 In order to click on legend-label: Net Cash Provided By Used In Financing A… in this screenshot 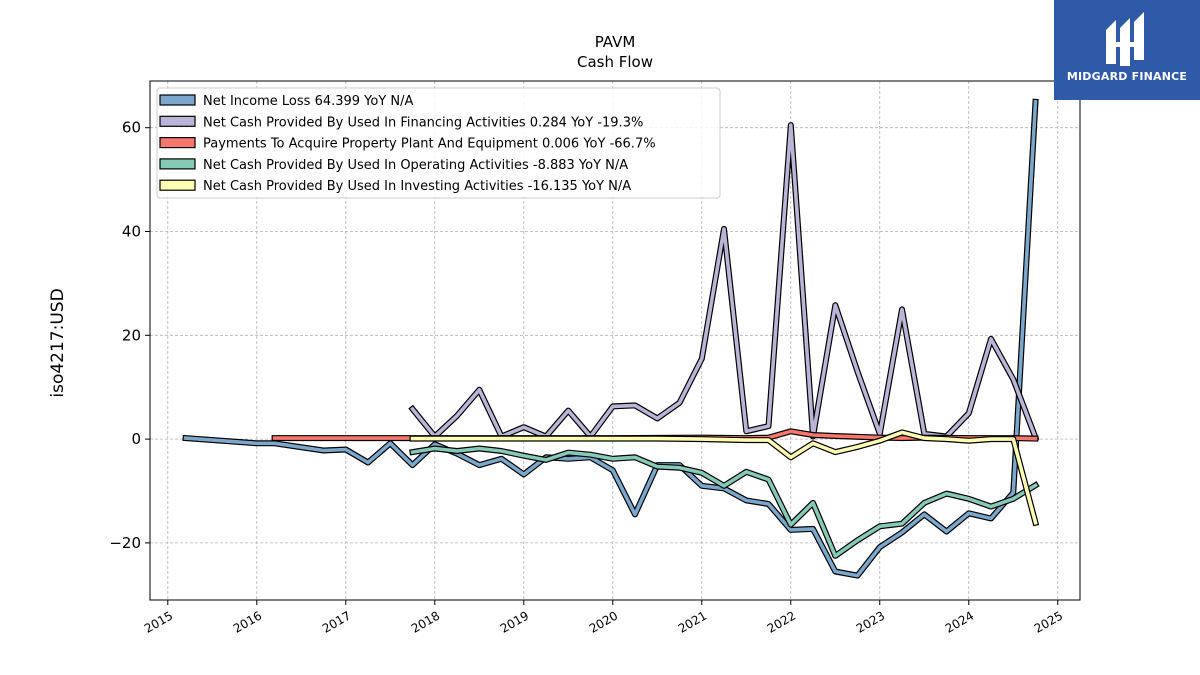, I will do `click(423, 122)`.